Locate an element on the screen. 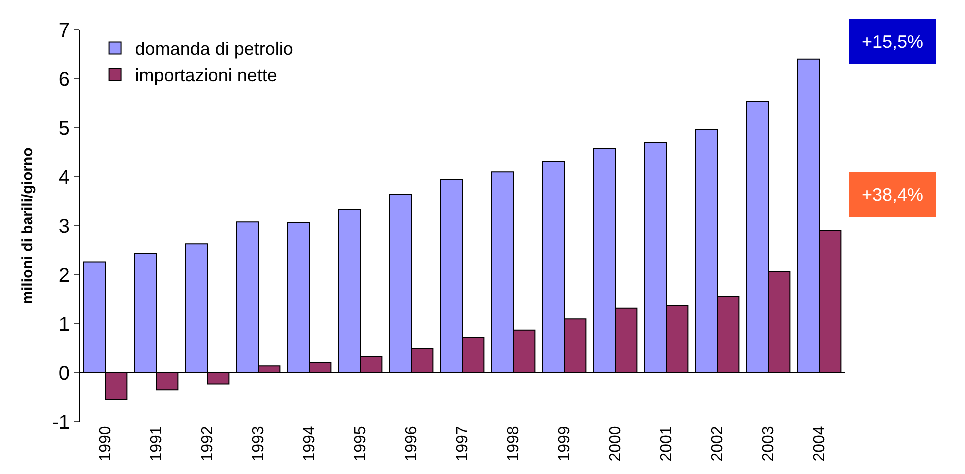  legend-label: importazioni nette is located at coordinates (206, 76).